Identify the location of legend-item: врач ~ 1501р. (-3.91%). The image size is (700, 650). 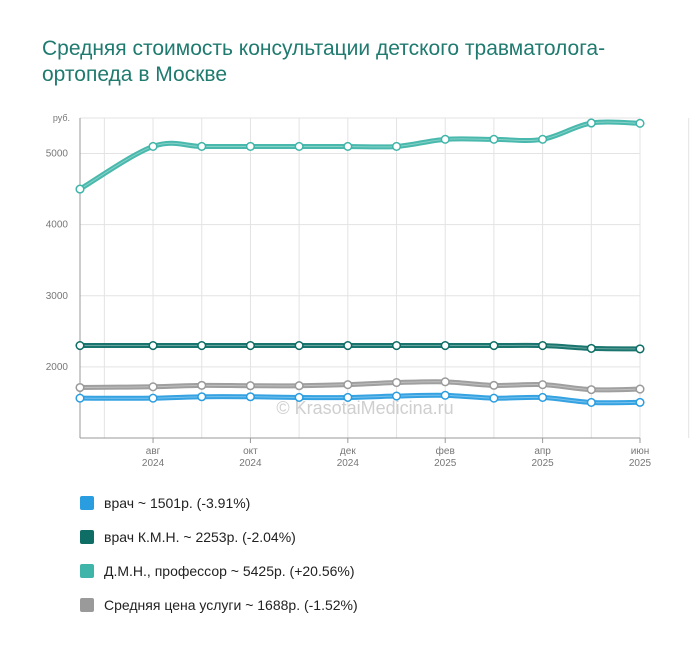
(219, 503).